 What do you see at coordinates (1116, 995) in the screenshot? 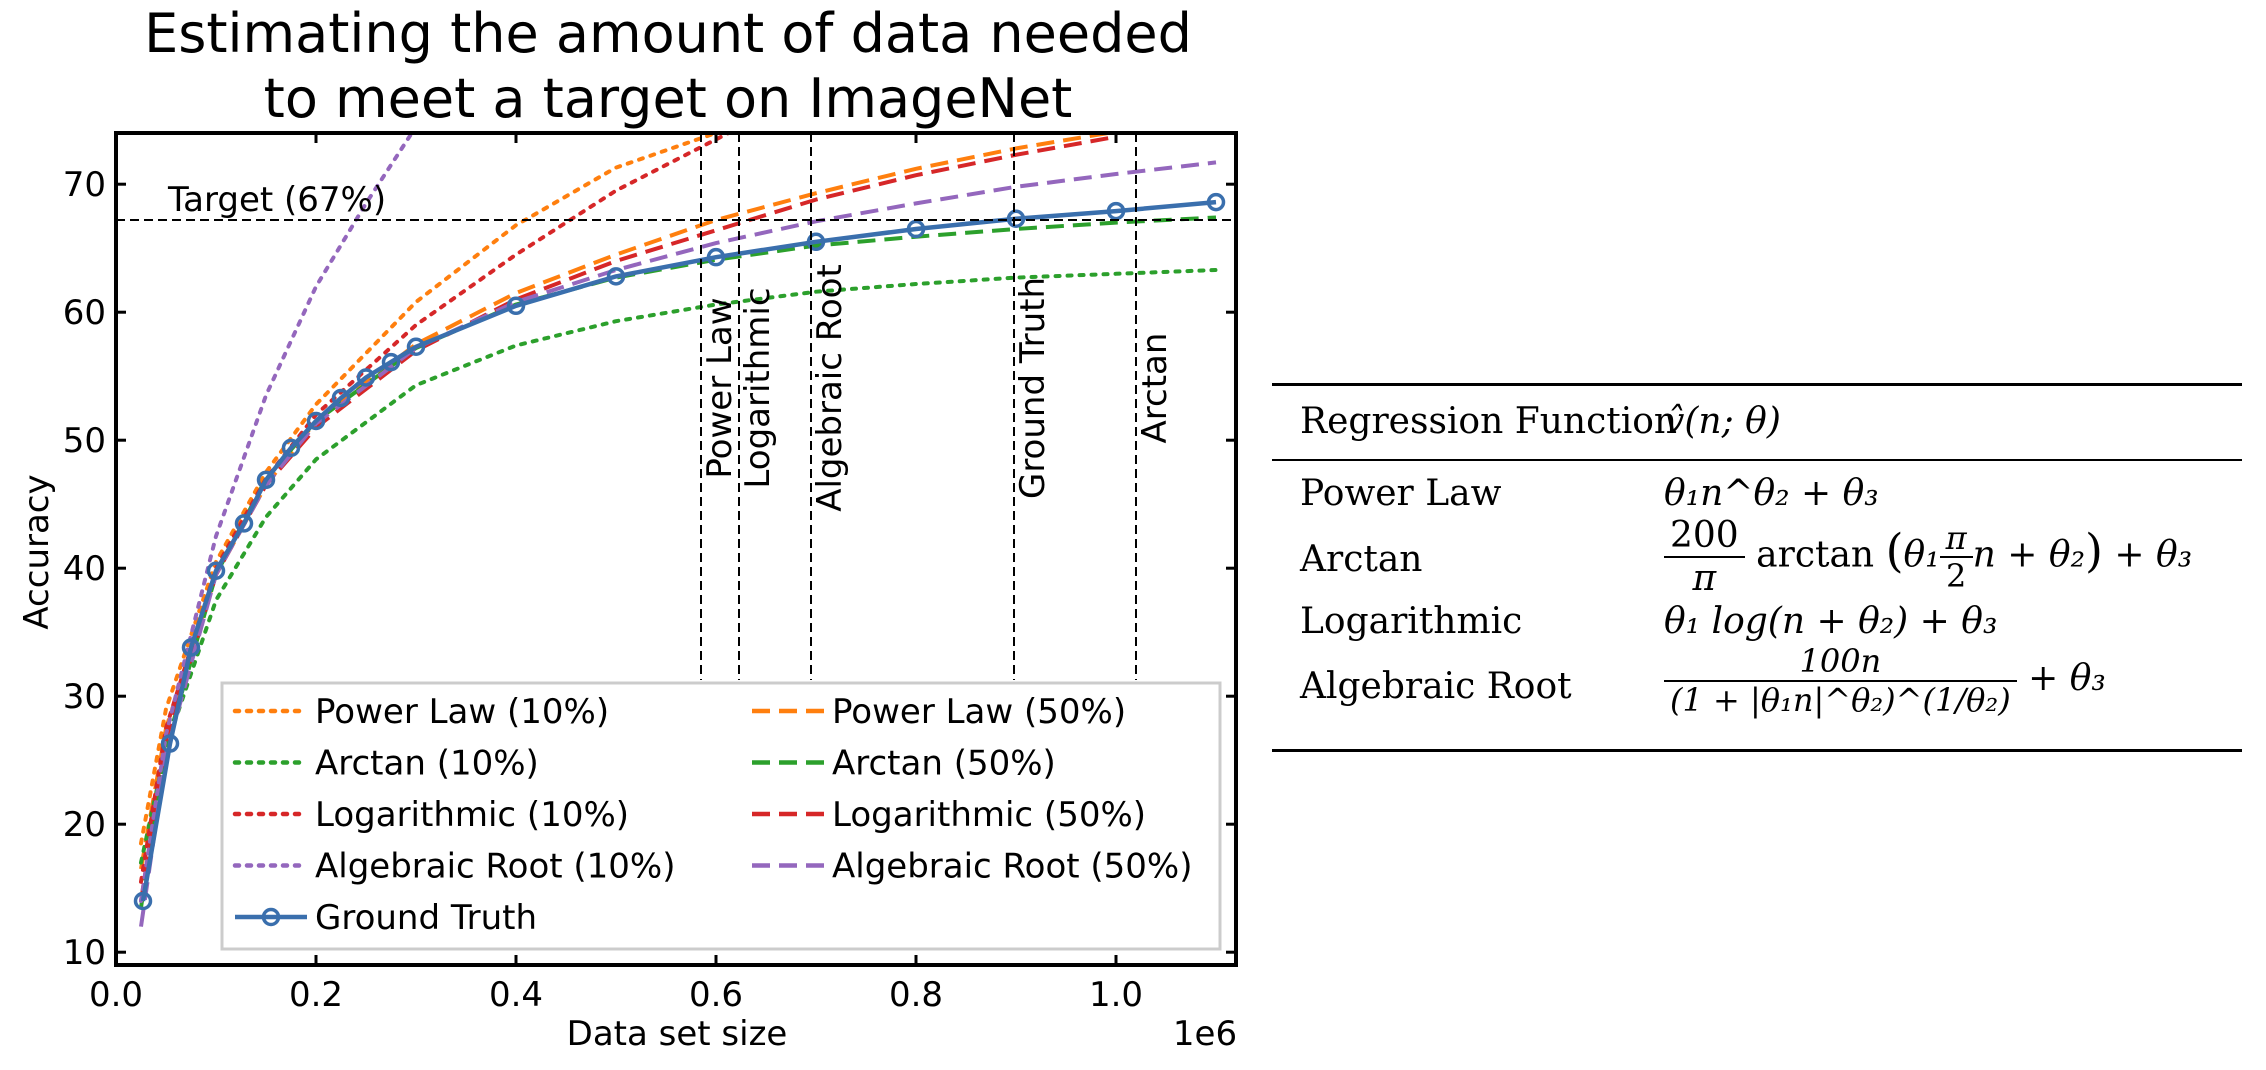
I see `x-tick-label: 1.0` at bounding box center [1116, 995].